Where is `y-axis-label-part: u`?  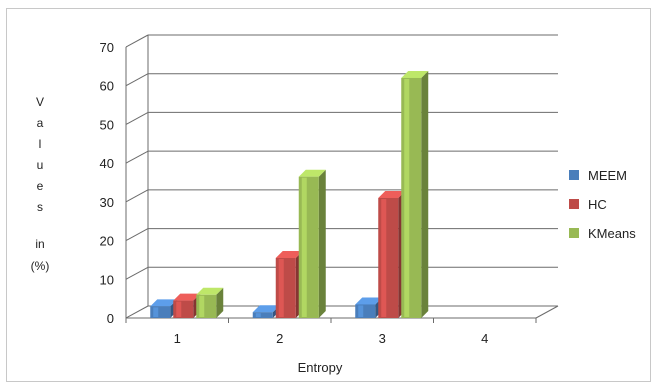 y-axis-label-part: u is located at coordinates (40, 165).